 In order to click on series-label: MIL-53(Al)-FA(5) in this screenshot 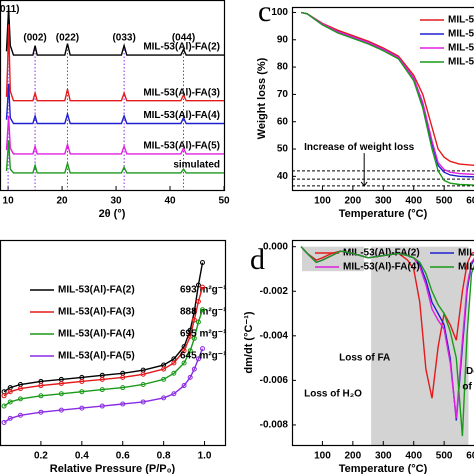, I will do `click(181, 146)`.